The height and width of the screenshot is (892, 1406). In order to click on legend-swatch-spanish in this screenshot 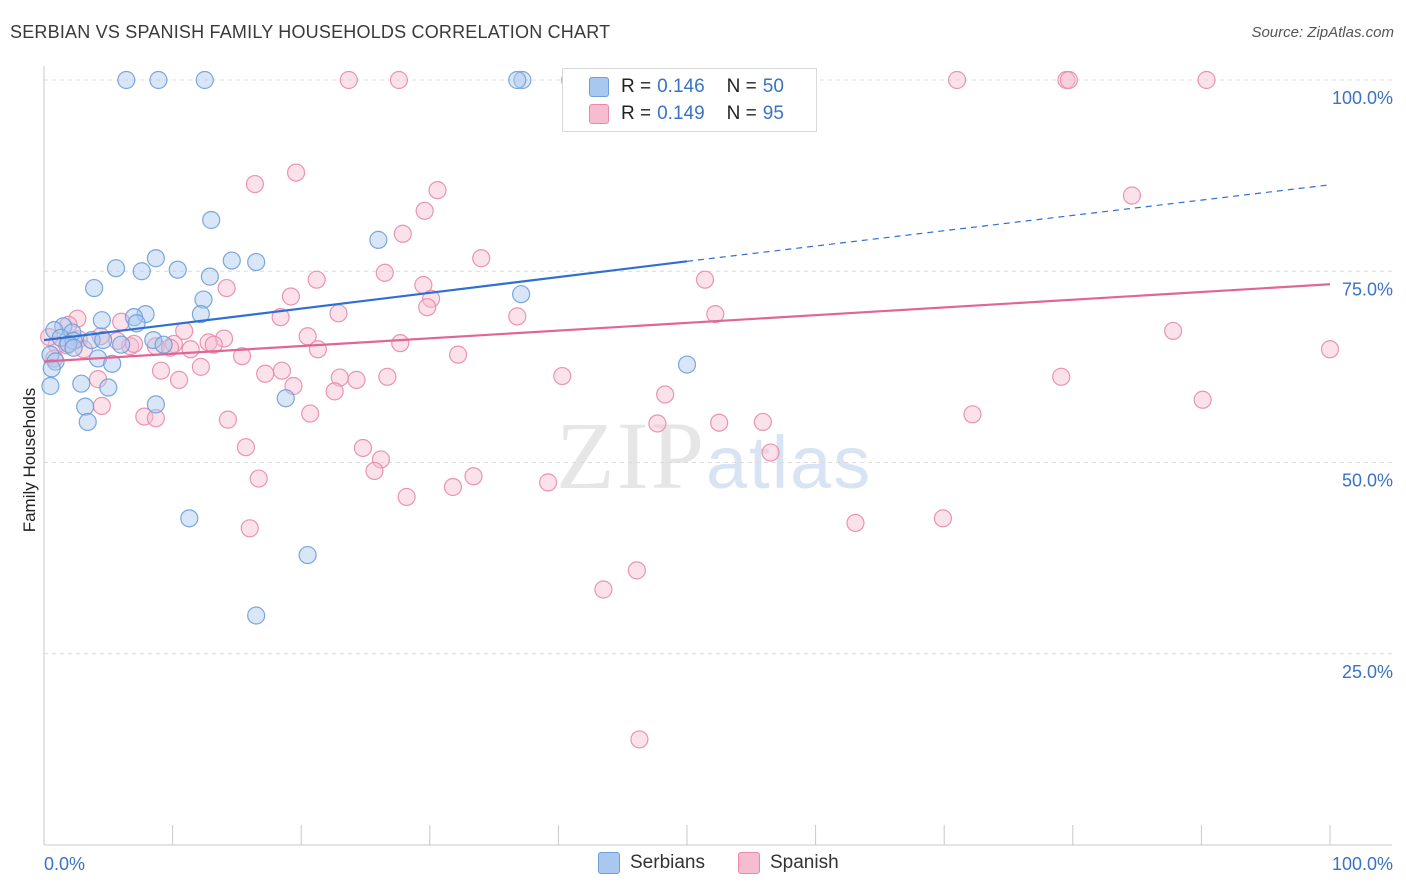, I will do `click(599, 114)`.